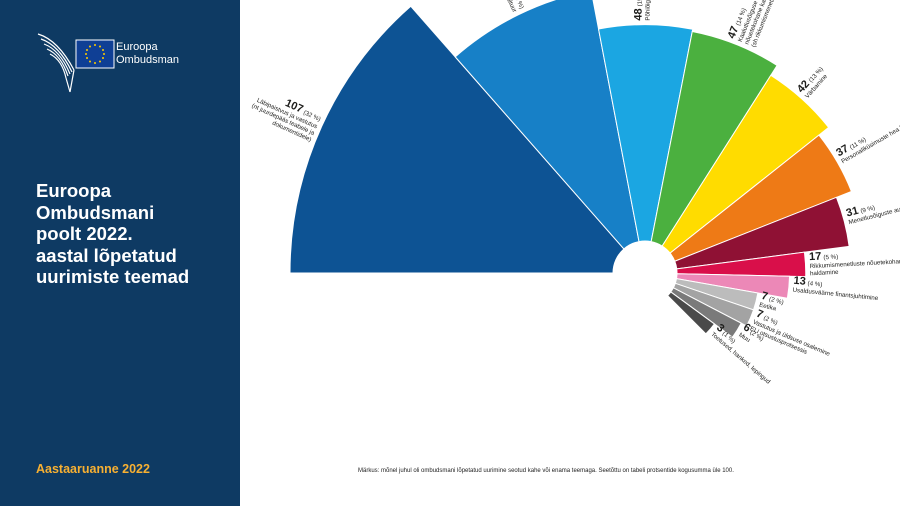  I want to click on segment-label: 48 (15 %)Põhiõiguste austamine, so click(642, 10).